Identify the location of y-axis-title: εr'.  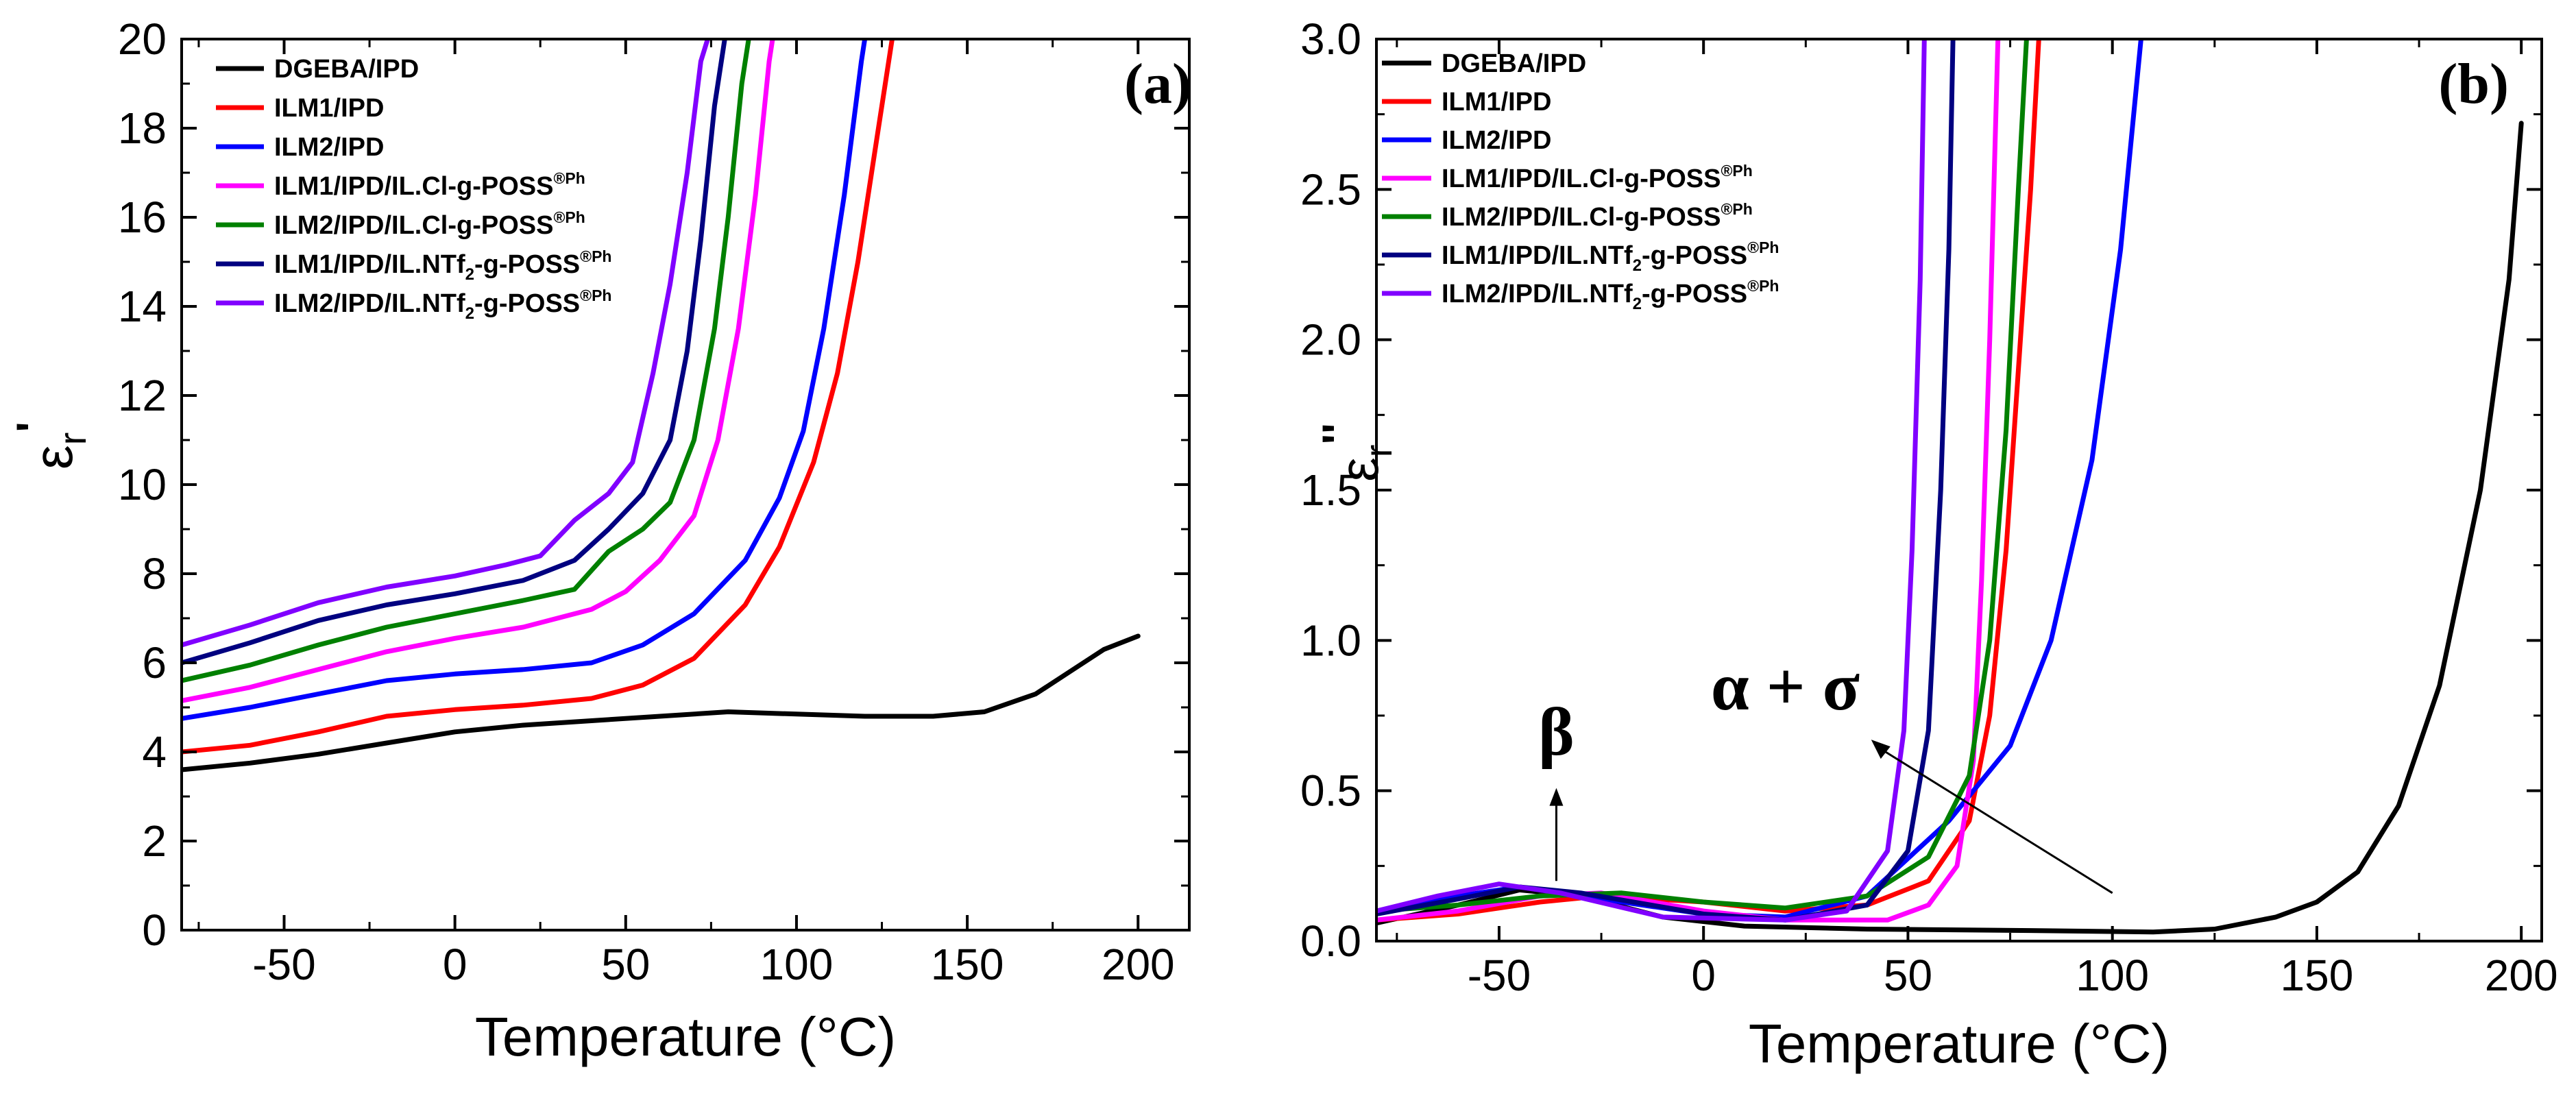
(50, 446).